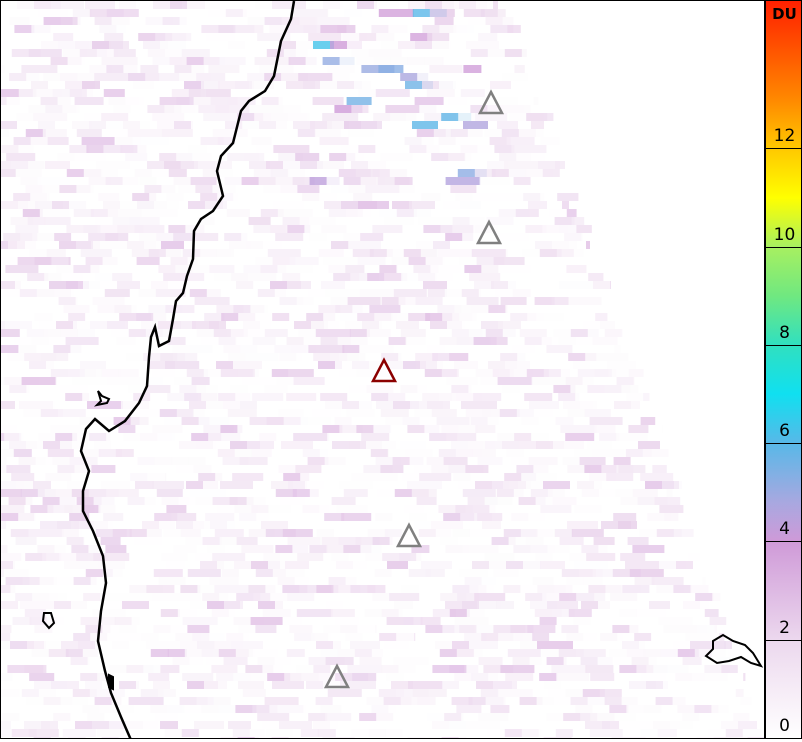  I want to click on colorbar-tick-label: 4, so click(784, 529).